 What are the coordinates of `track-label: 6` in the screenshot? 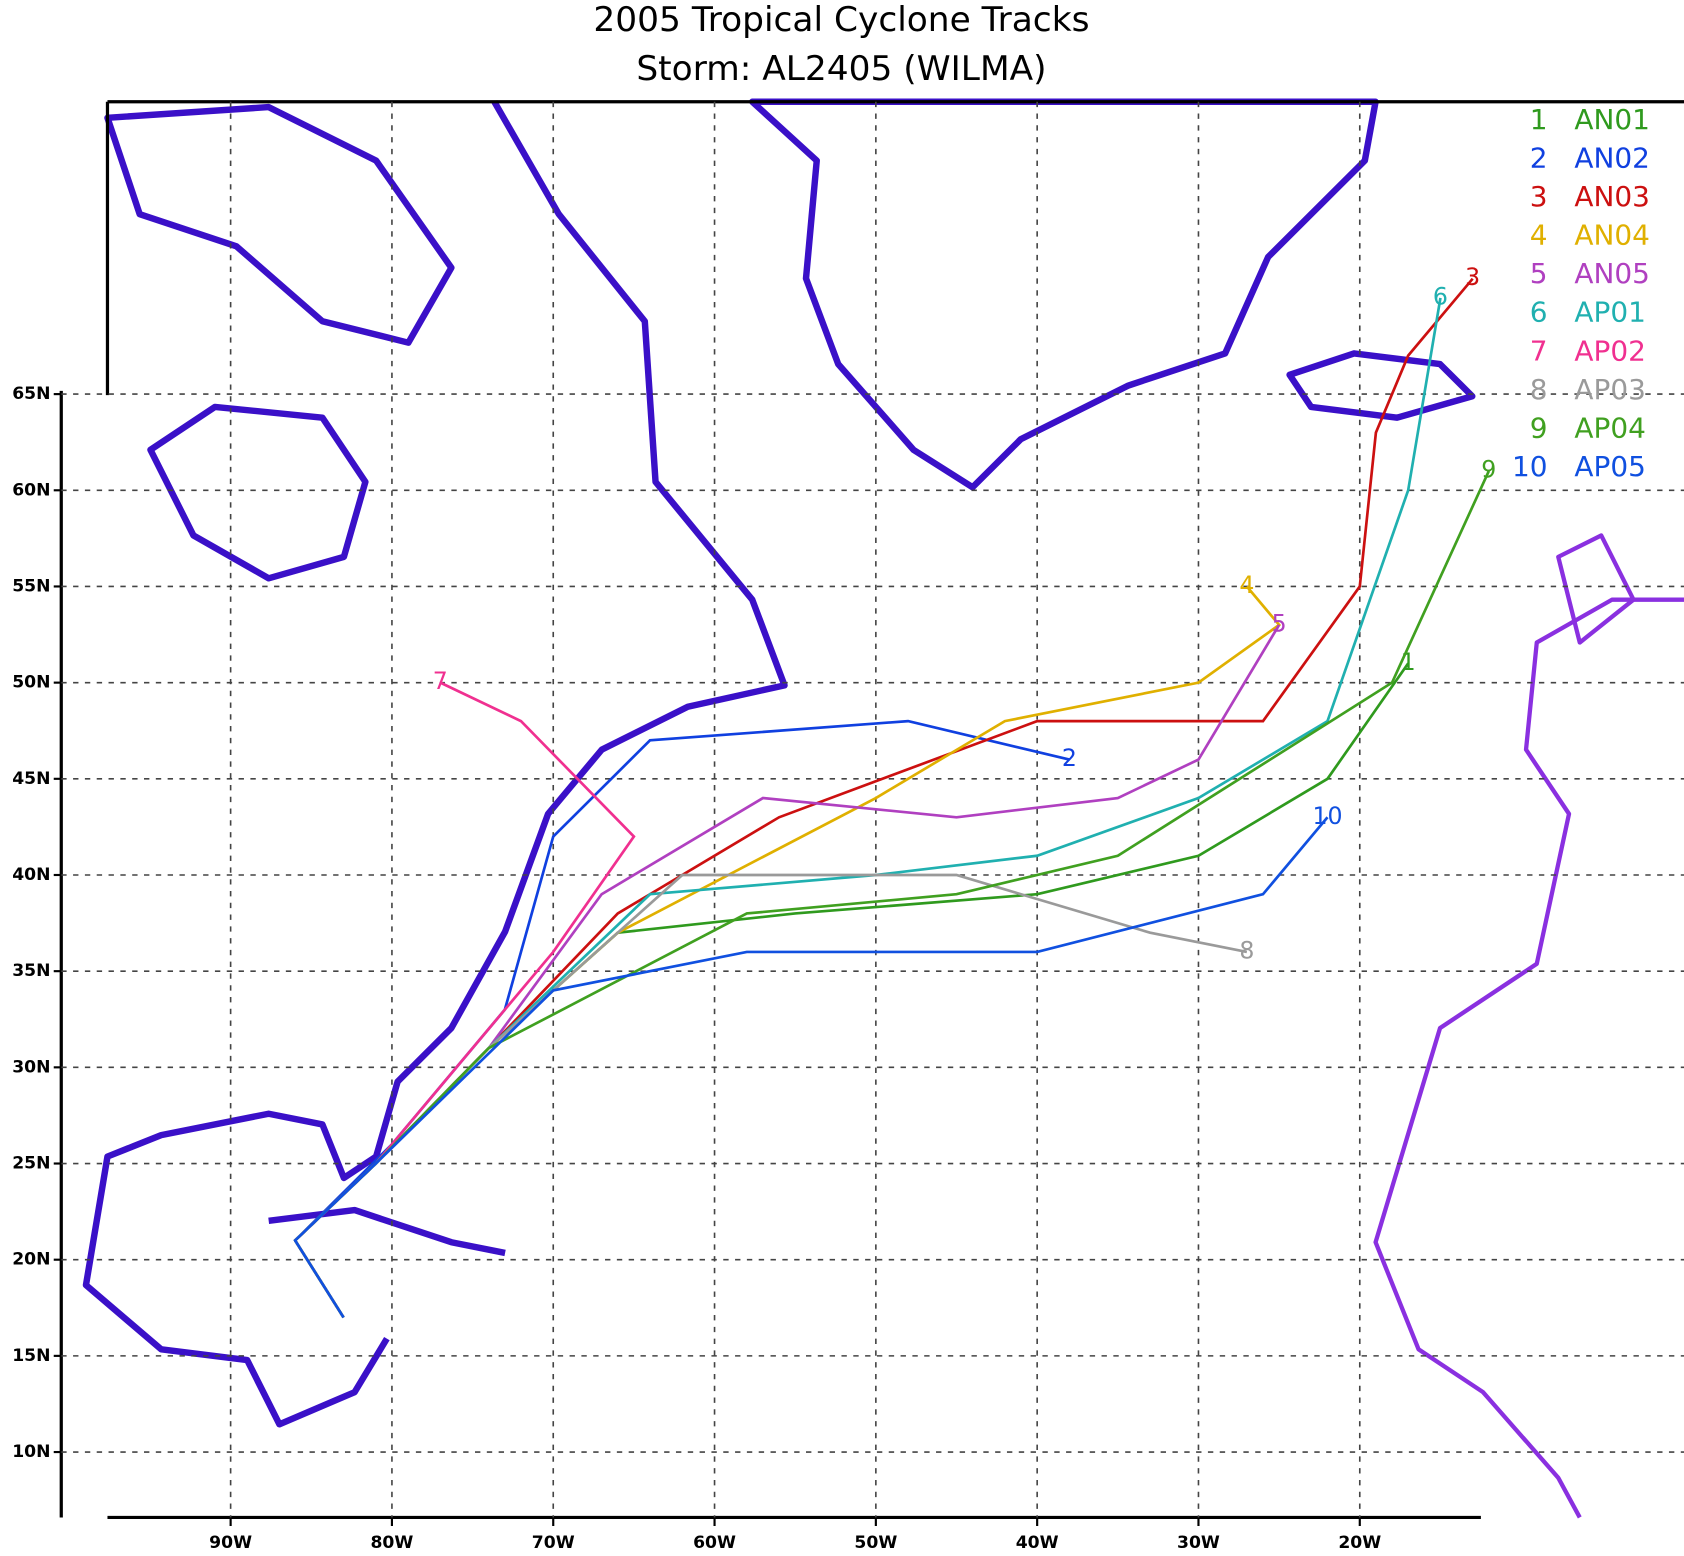 It's located at (1440, 296).